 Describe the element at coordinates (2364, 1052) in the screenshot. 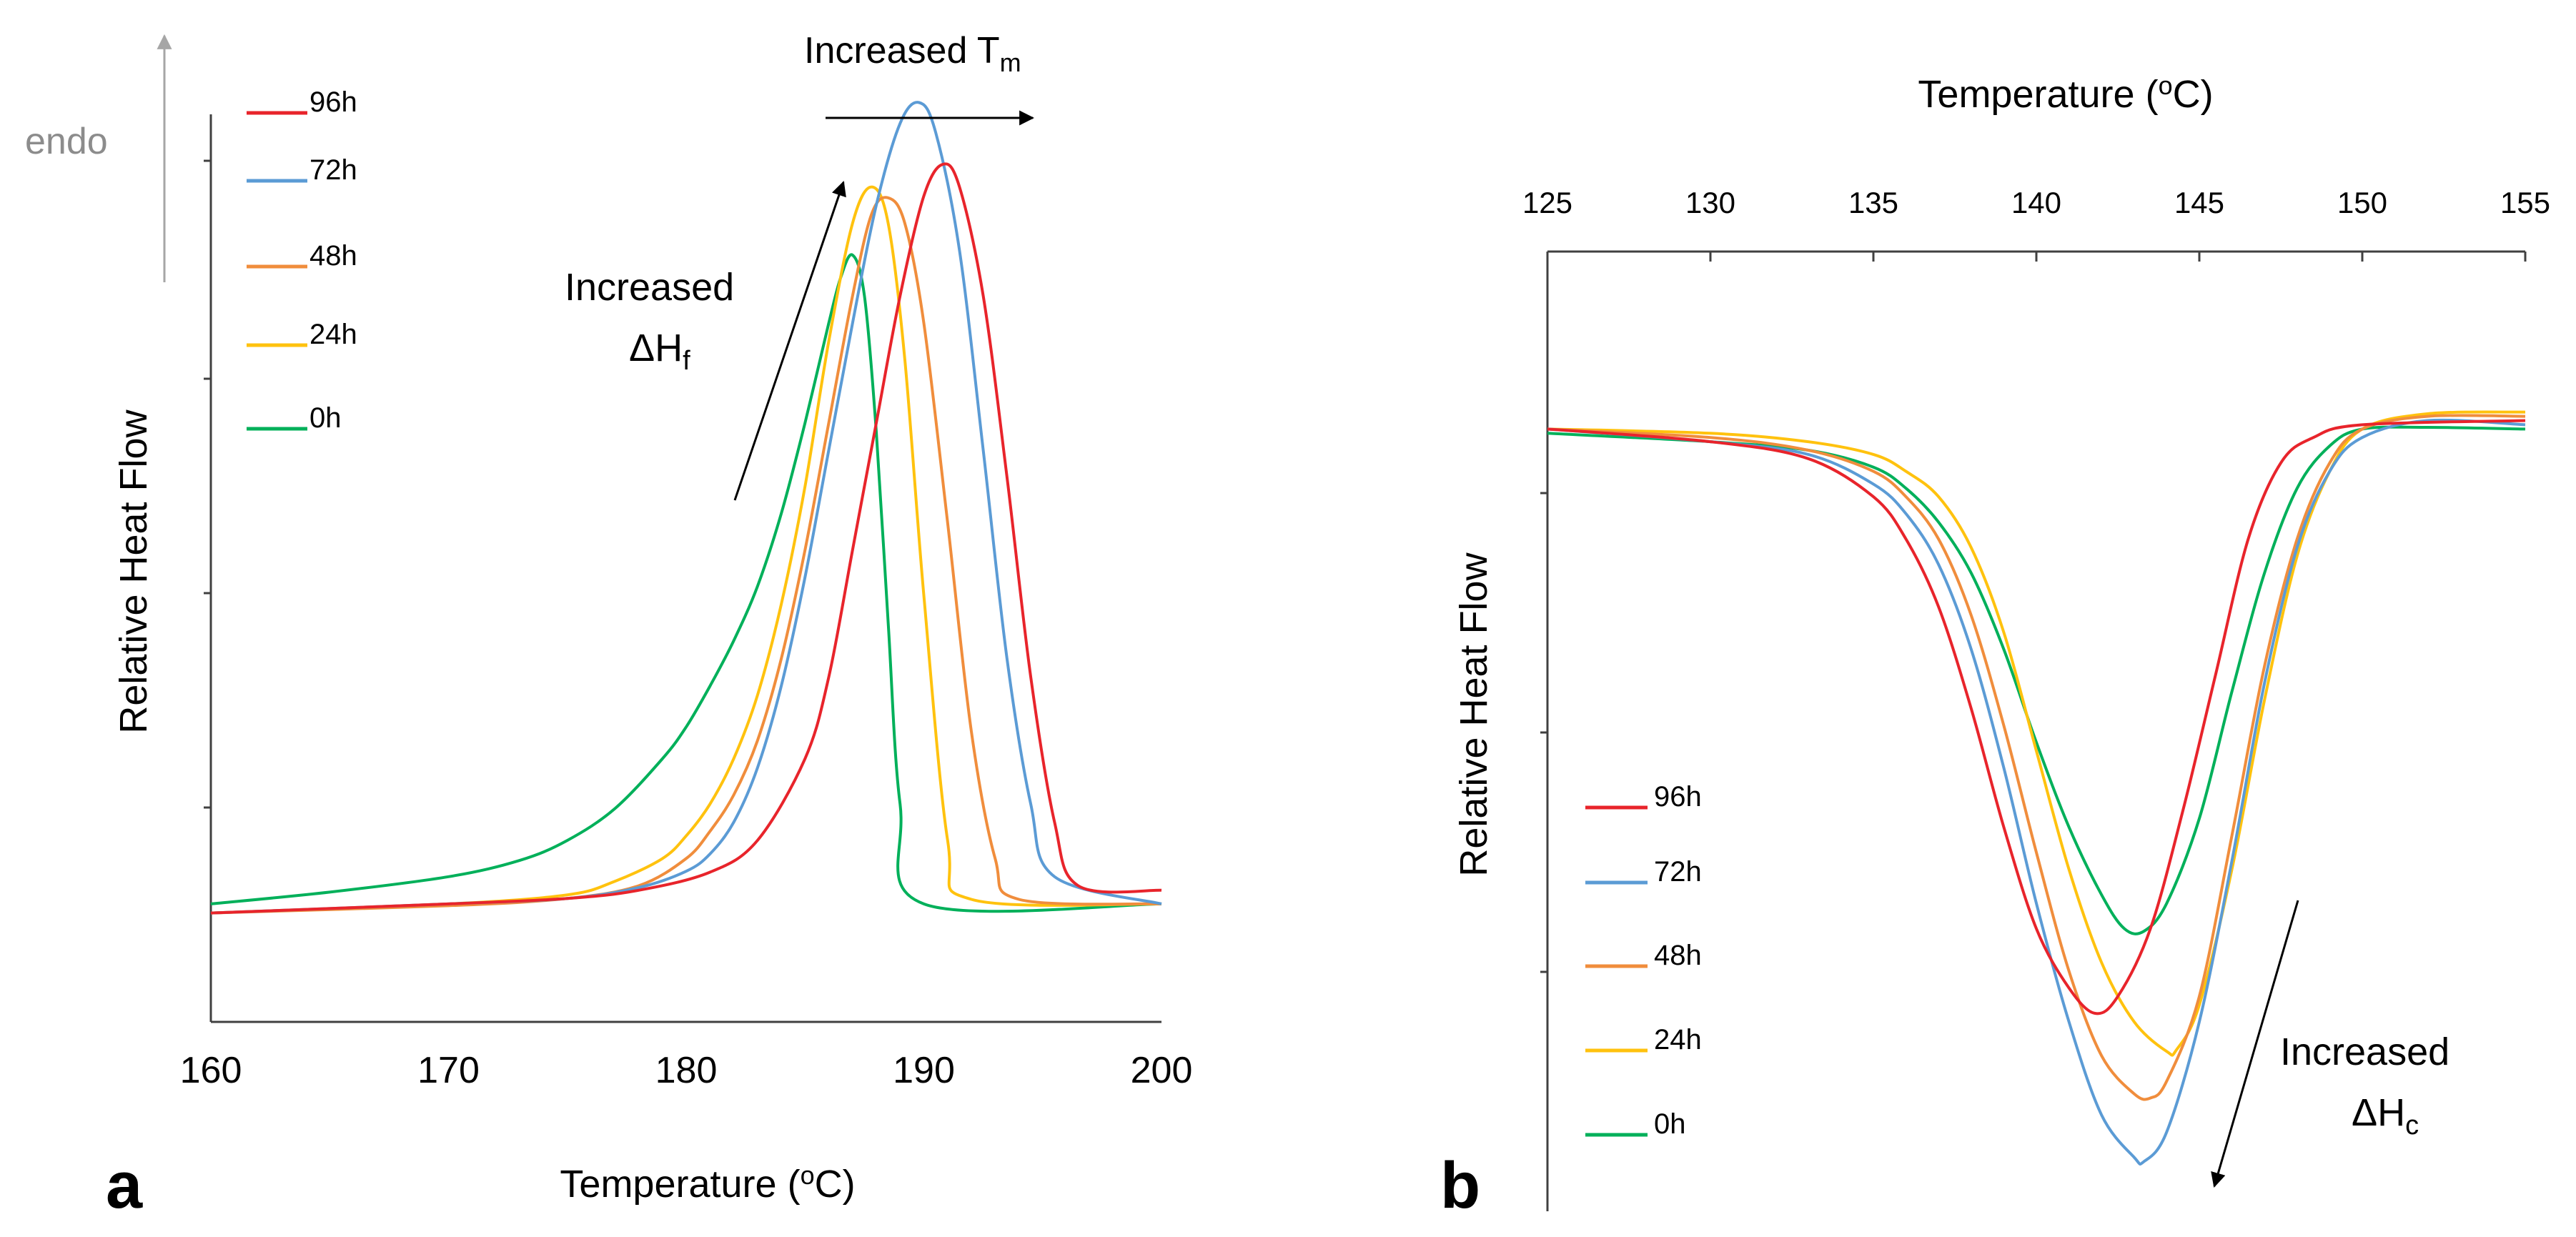

I see `dhc-annotation-line1: Increased` at that location.